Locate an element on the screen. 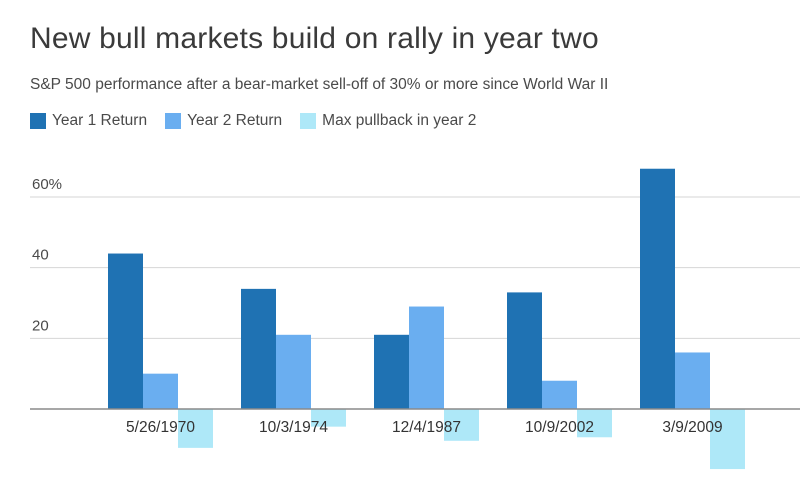  legend-item-pullback: Max pullback in year 2 is located at coordinates (388, 121).